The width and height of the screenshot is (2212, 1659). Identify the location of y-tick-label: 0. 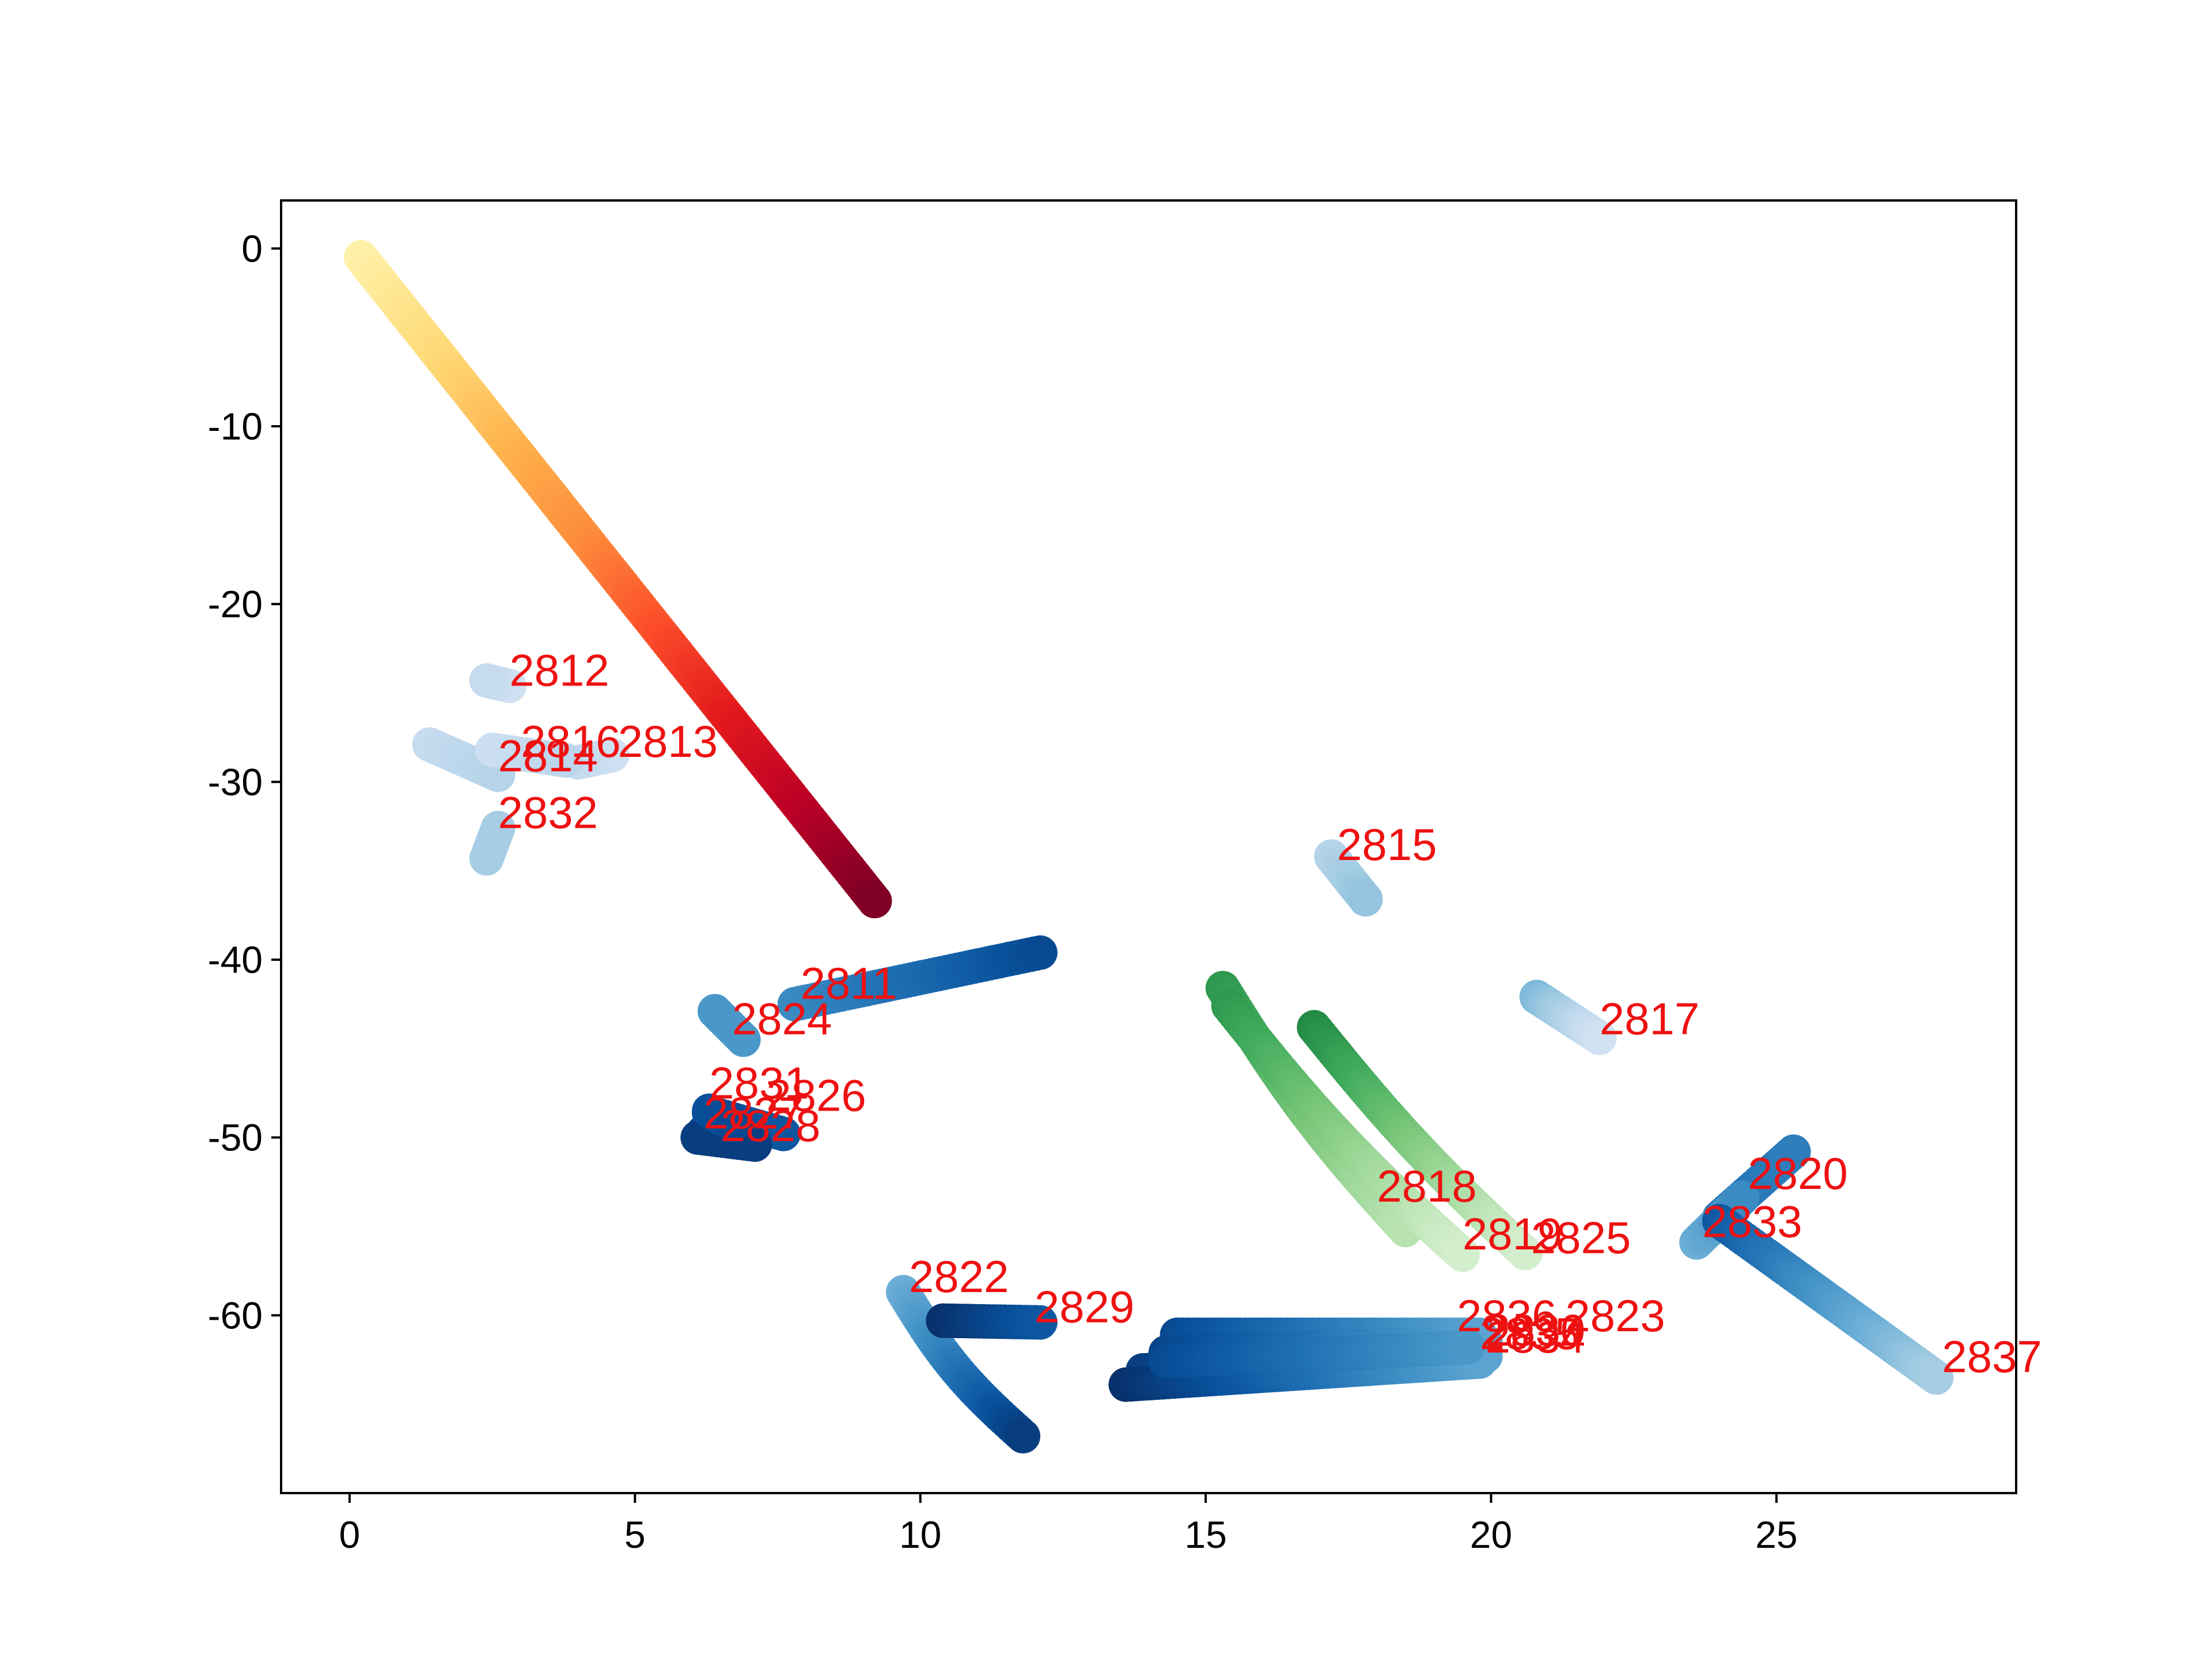
(252, 248).